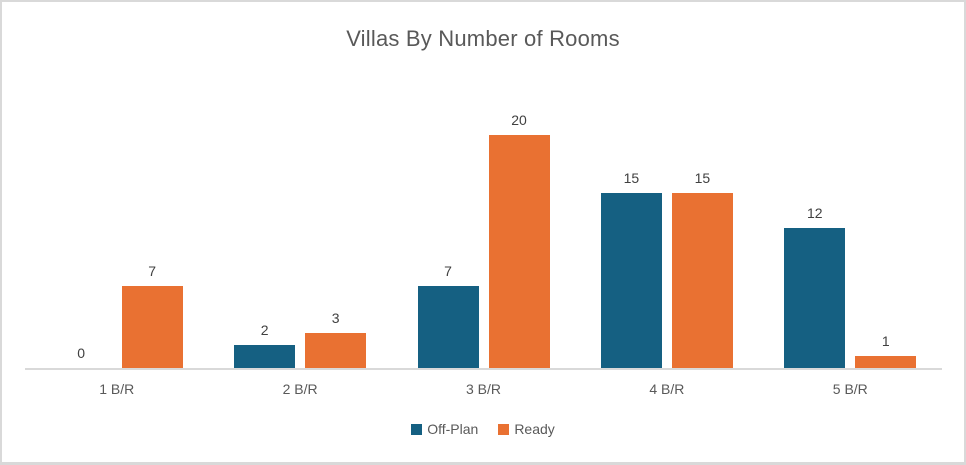  I want to click on legend-label-ready: Ready, so click(534, 429).